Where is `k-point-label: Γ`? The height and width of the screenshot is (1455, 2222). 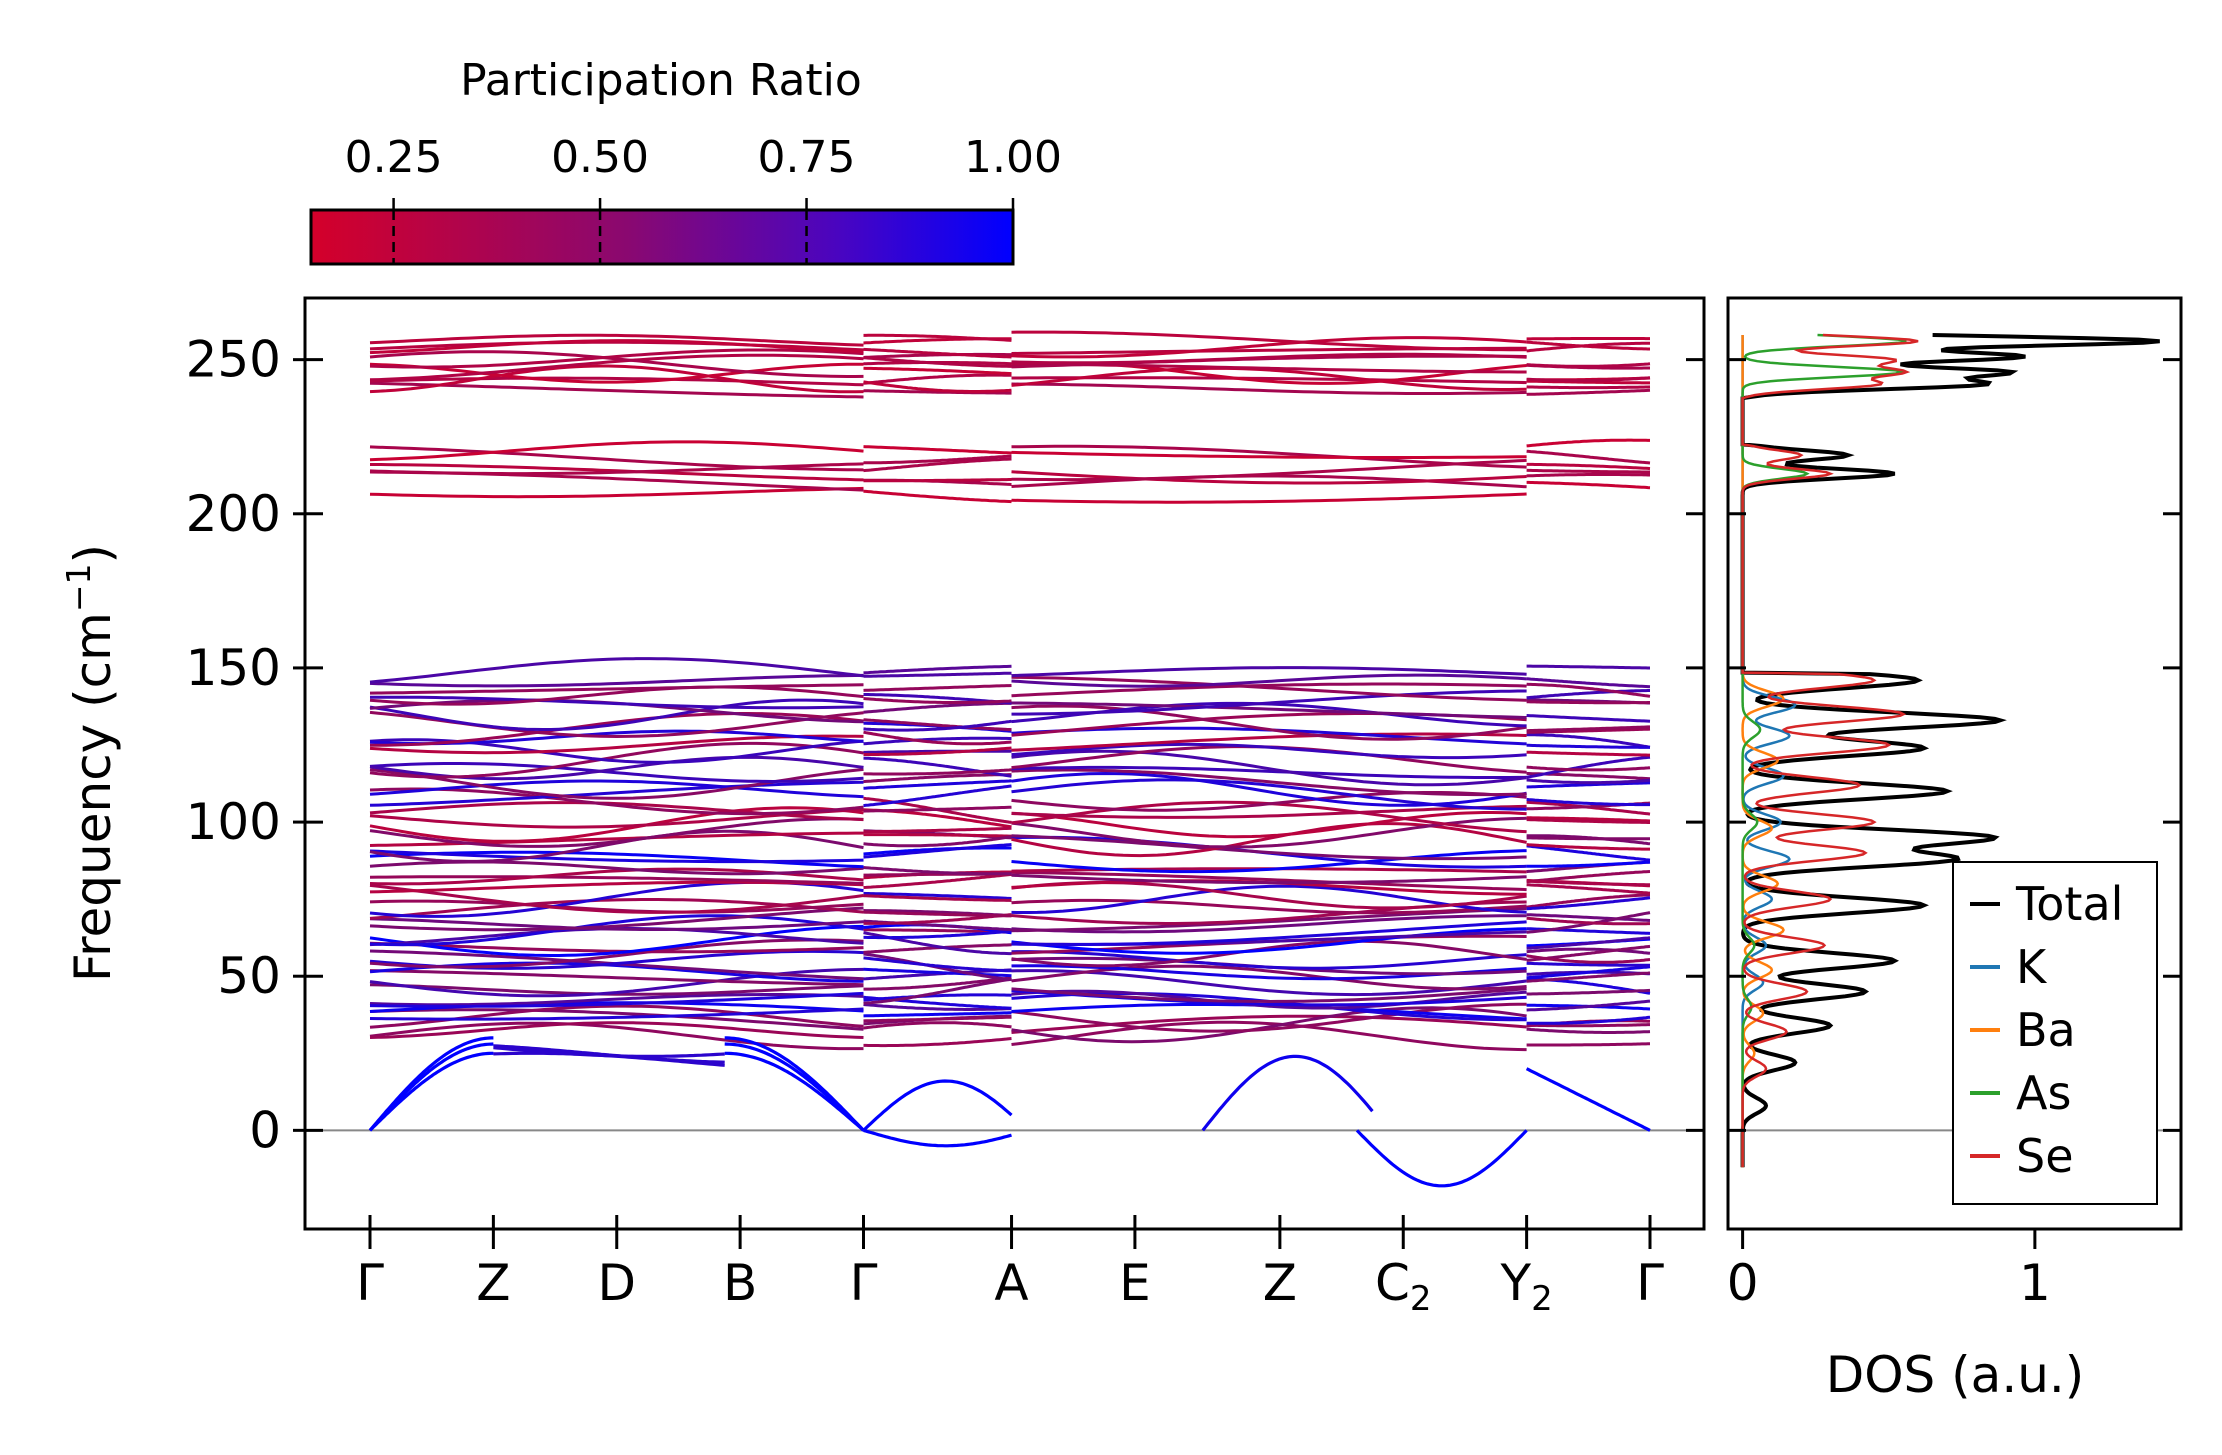
k-point-label: Γ is located at coordinates (1650, 1283).